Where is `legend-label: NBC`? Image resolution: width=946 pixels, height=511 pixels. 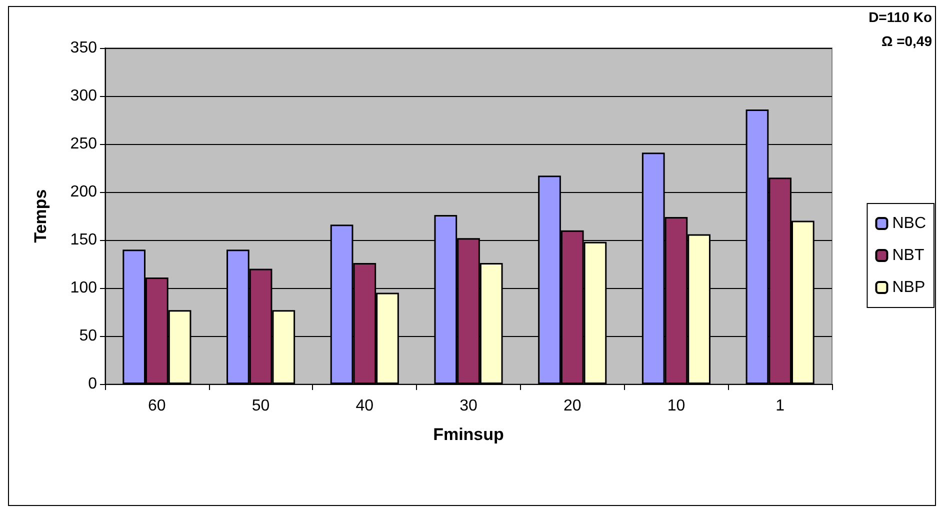 legend-label: NBC is located at coordinates (909, 223).